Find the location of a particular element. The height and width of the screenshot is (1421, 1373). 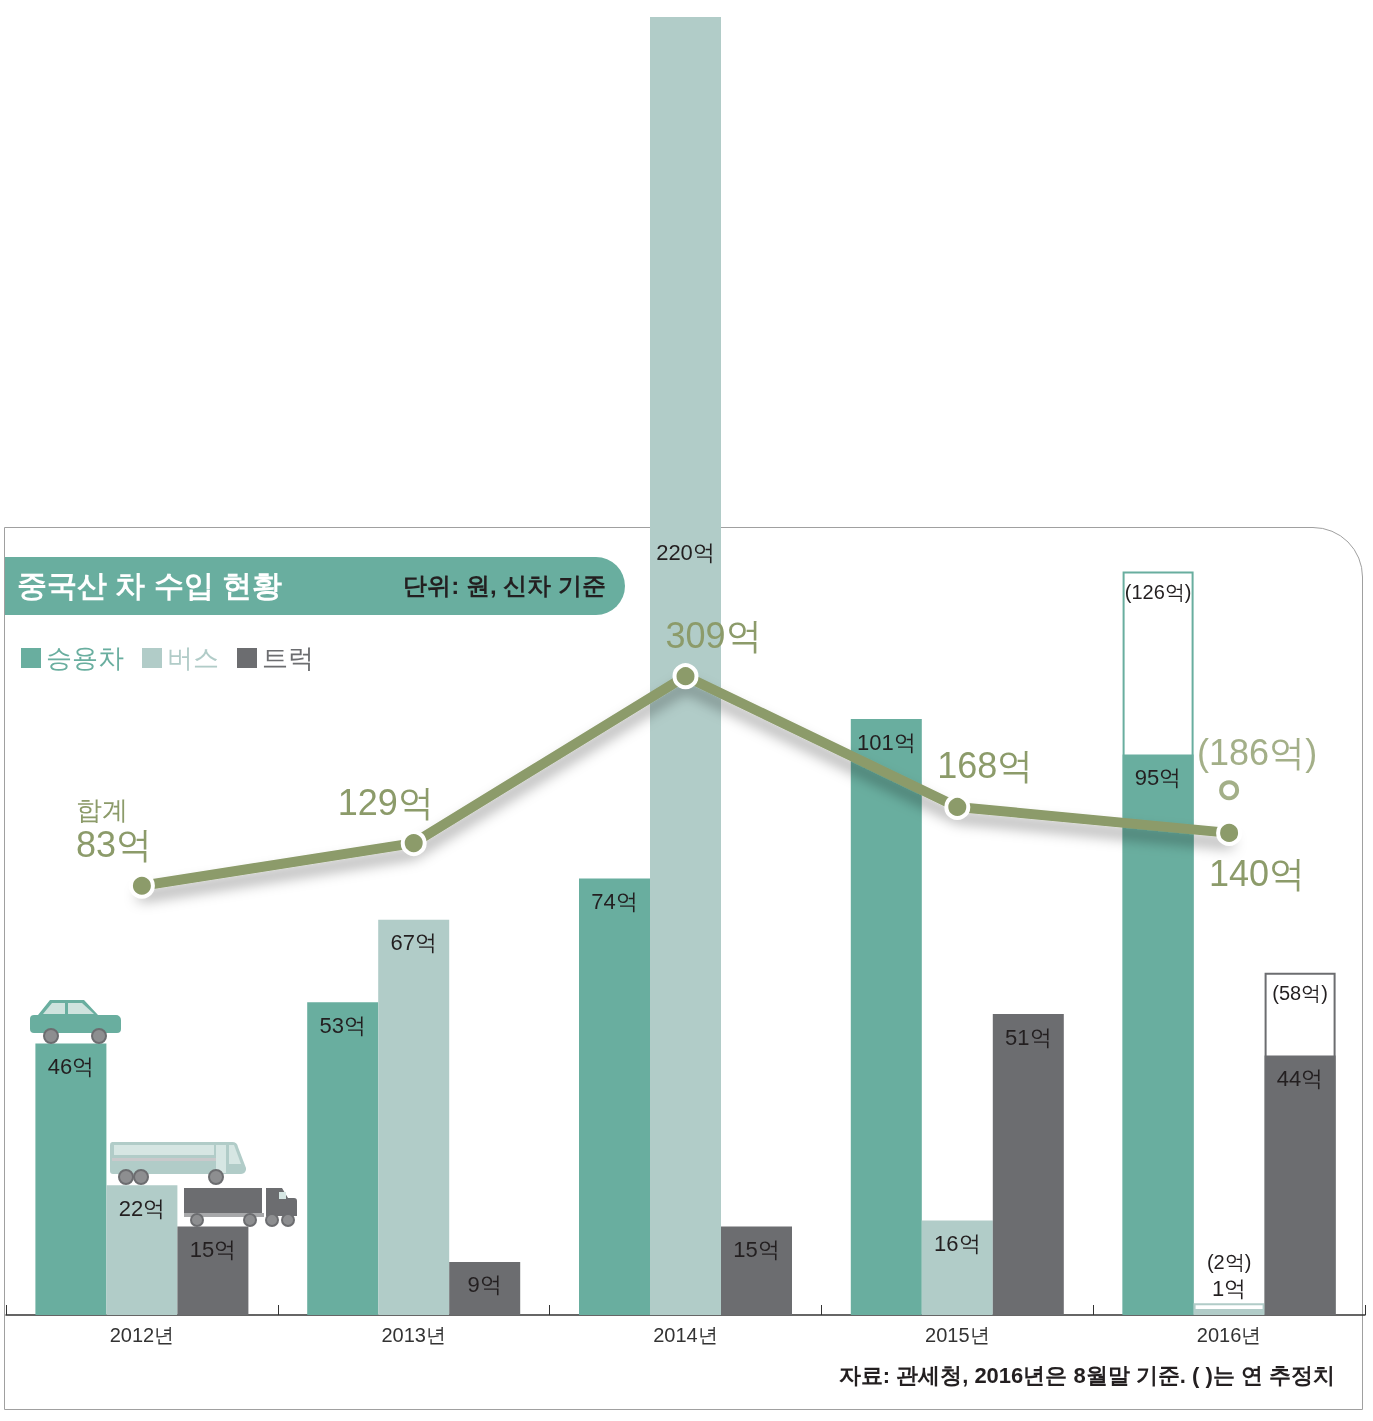

data-label: 140억 is located at coordinates (1257, 874).